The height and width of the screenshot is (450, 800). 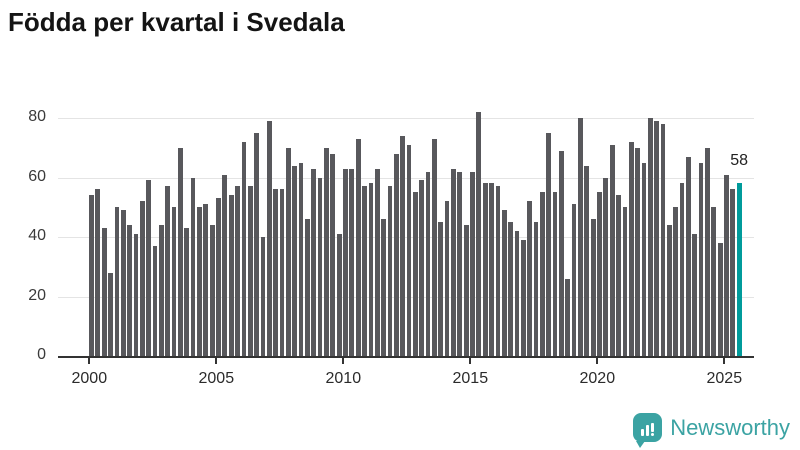 I want to click on x-axis-label: 2020, so click(x=597, y=378).